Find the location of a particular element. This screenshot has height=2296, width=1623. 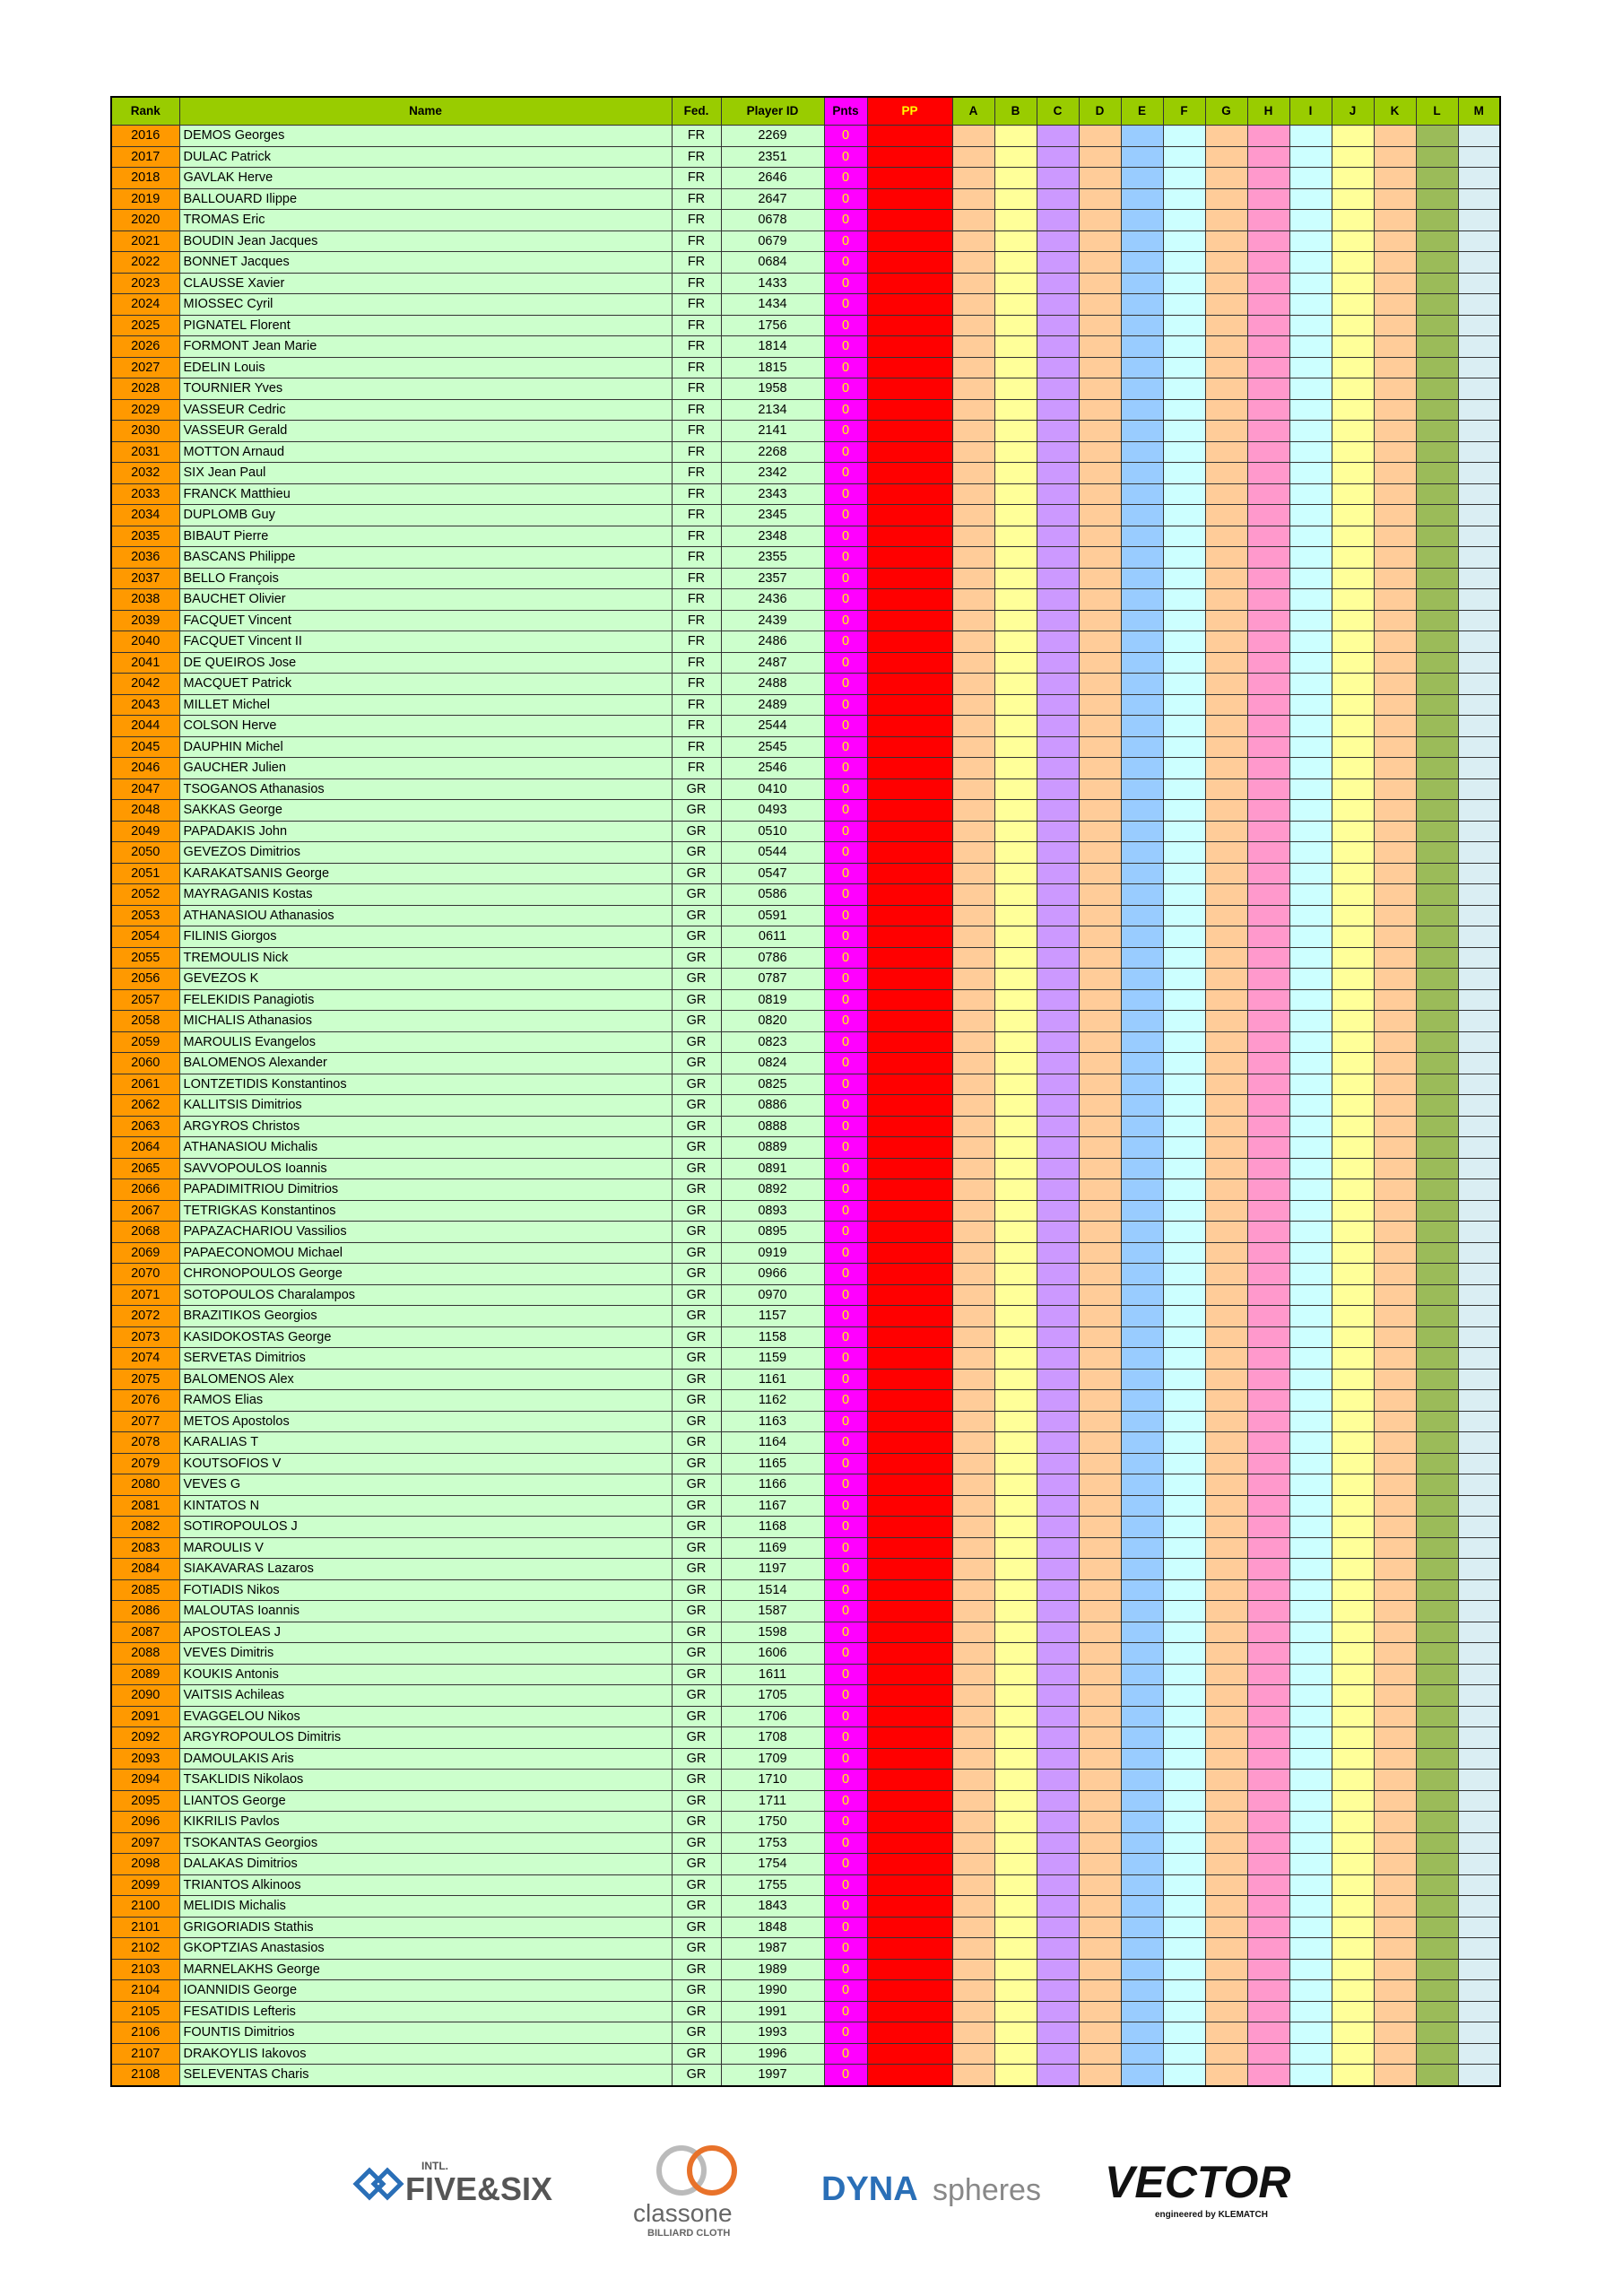

table-cell: 2545 is located at coordinates (772, 746).